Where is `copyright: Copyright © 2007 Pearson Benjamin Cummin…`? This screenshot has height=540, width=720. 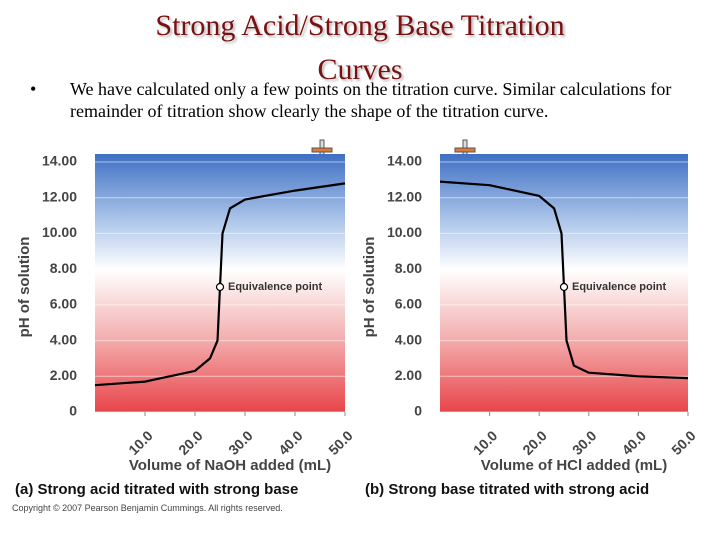 copyright: Copyright © 2007 Pearson Benjamin Cummin… is located at coordinates (147, 508).